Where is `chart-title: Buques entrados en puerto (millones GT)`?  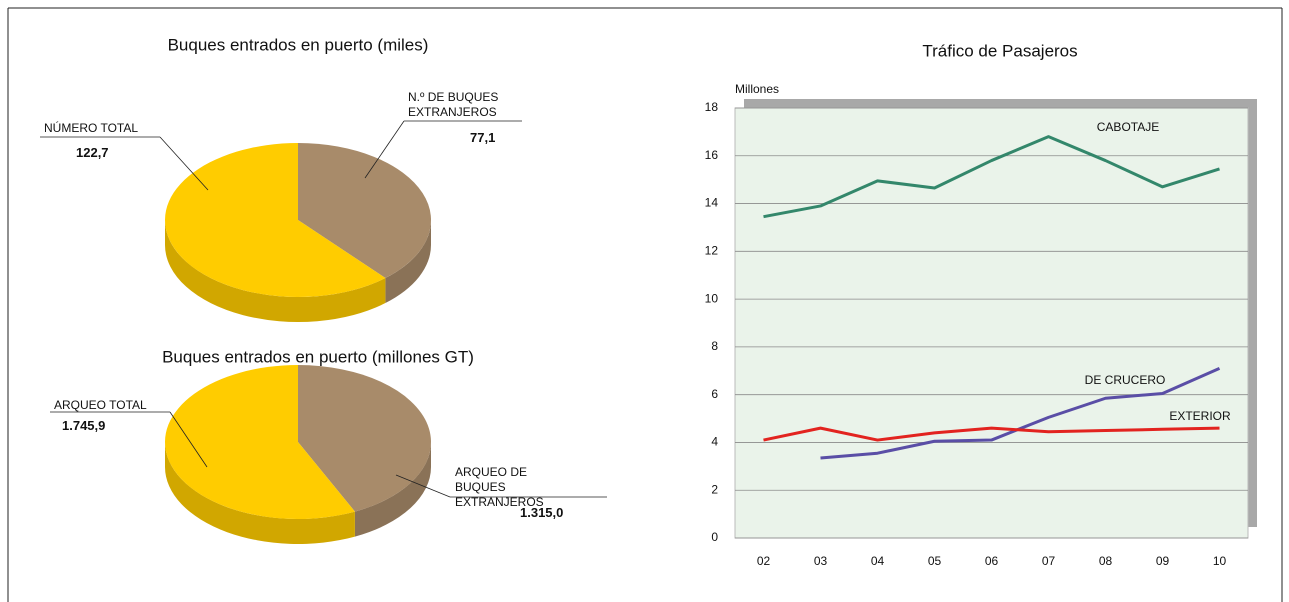
chart-title: Buques entrados en puerto (millones GT) is located at coordinates (318, 356).